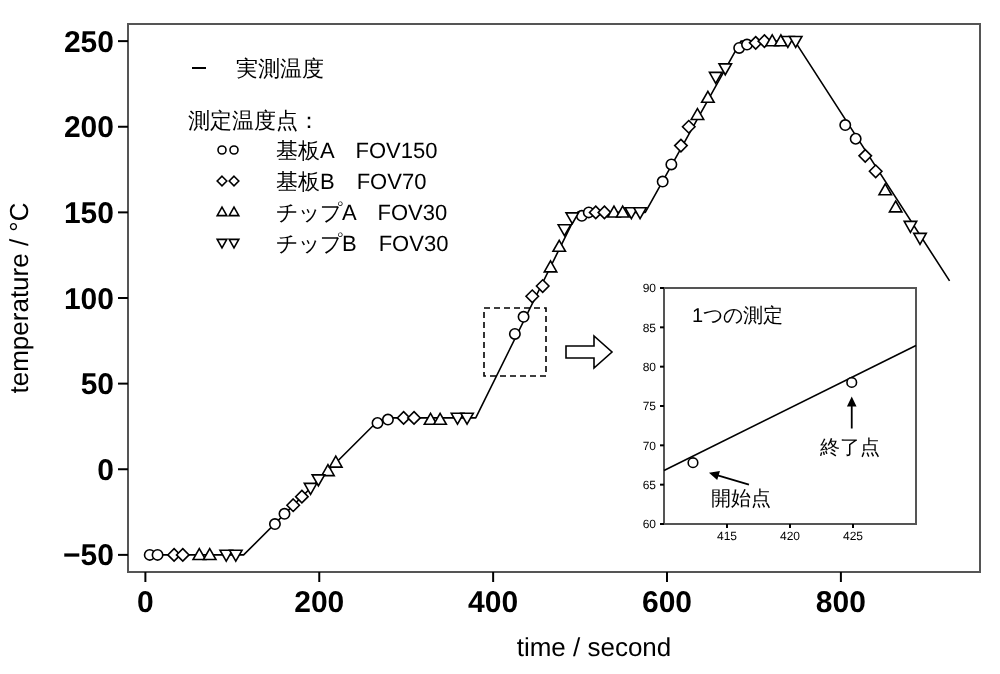  Describe the element at coordinates (493, 603) in the screenshot. I see `x-tick-label: 400` at that location.